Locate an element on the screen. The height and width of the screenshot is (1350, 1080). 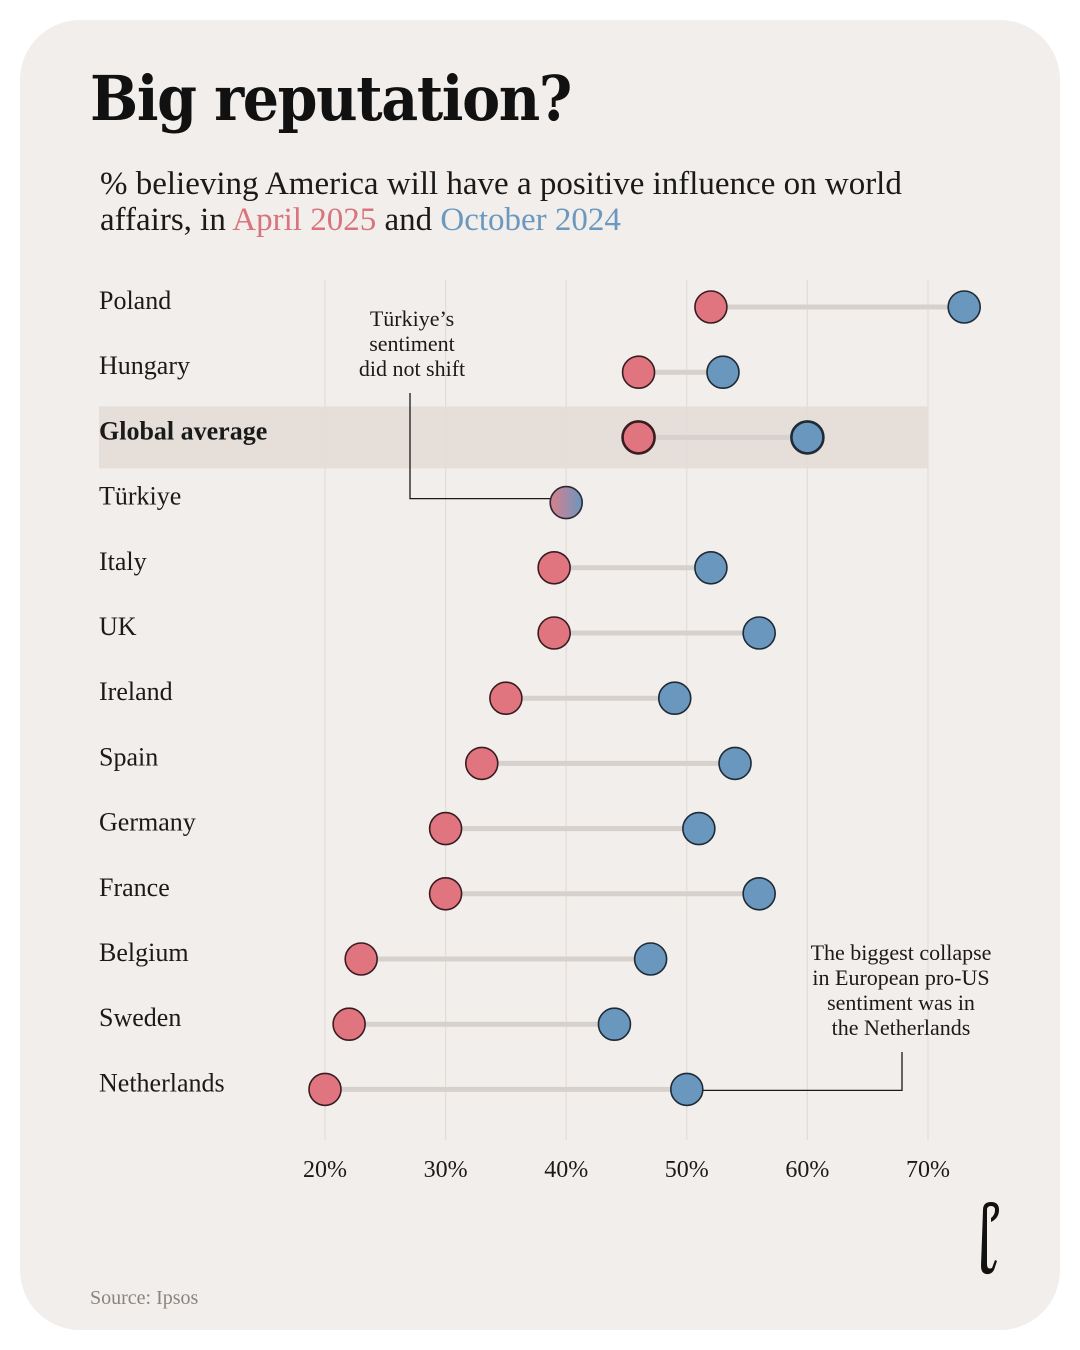
row-label: Netherlands is located at coordinates (162, 1082).